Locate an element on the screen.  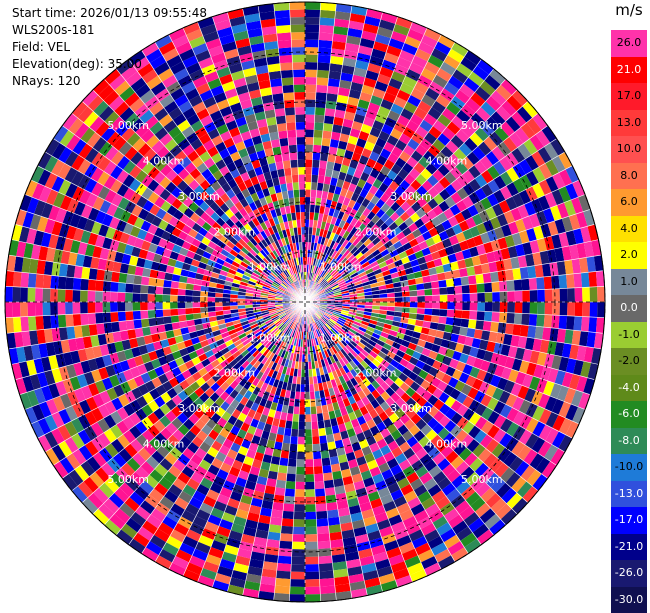
colorbar-tick-label: -4.0 is located at coordinates (628, 387).